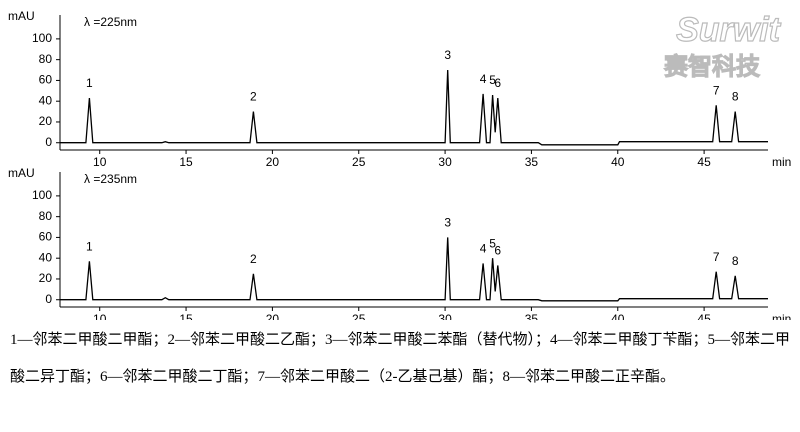 The image size is (800, 432). Describe the element at coordinates (729, 30) in the screenshot. I see `watermark-brand: Surwit` at that location.